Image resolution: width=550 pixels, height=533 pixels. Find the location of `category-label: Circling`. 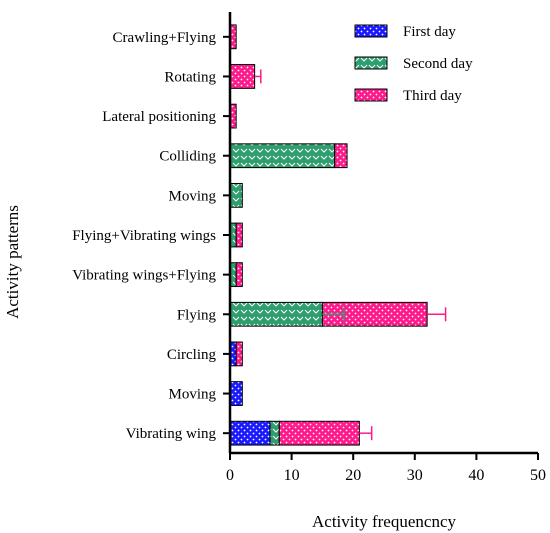

category-label: Circling is located at coordinates (192, 355).